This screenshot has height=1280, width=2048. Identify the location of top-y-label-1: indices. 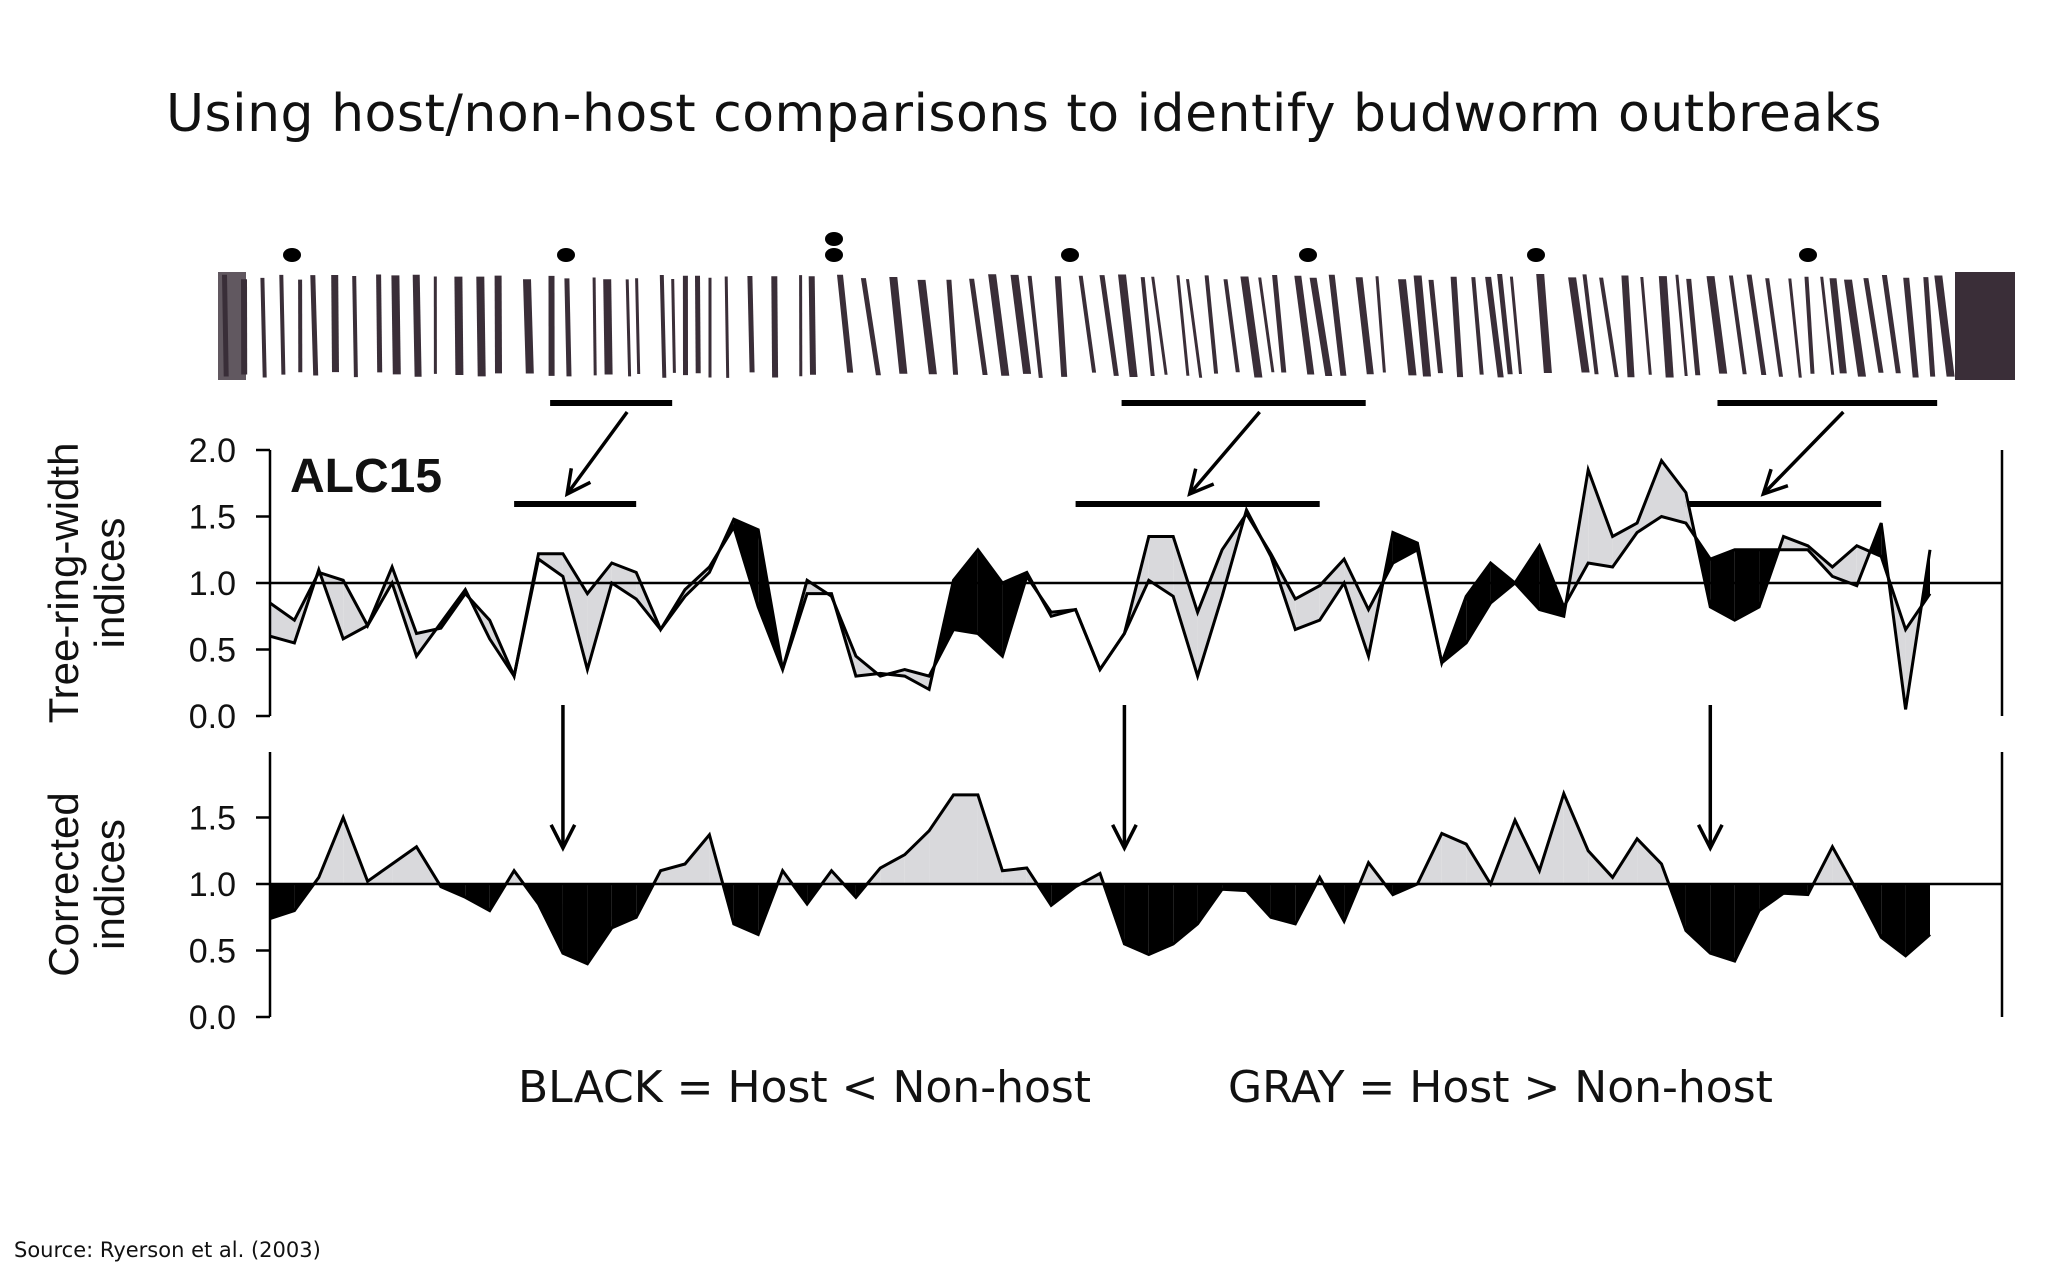
(109, 583).